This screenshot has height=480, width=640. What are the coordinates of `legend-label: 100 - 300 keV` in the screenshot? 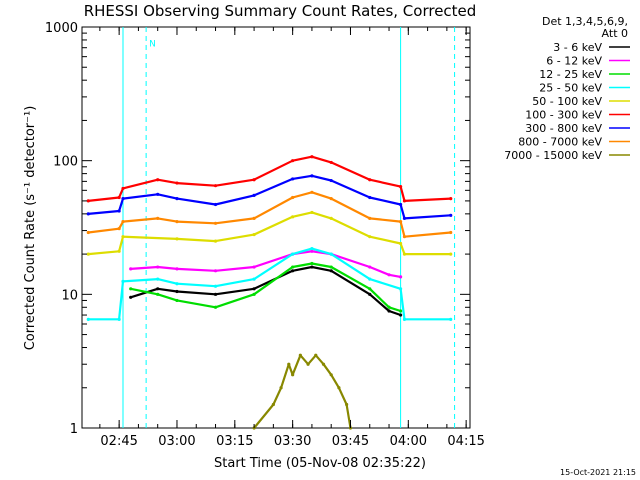 It's located at (563, 115).